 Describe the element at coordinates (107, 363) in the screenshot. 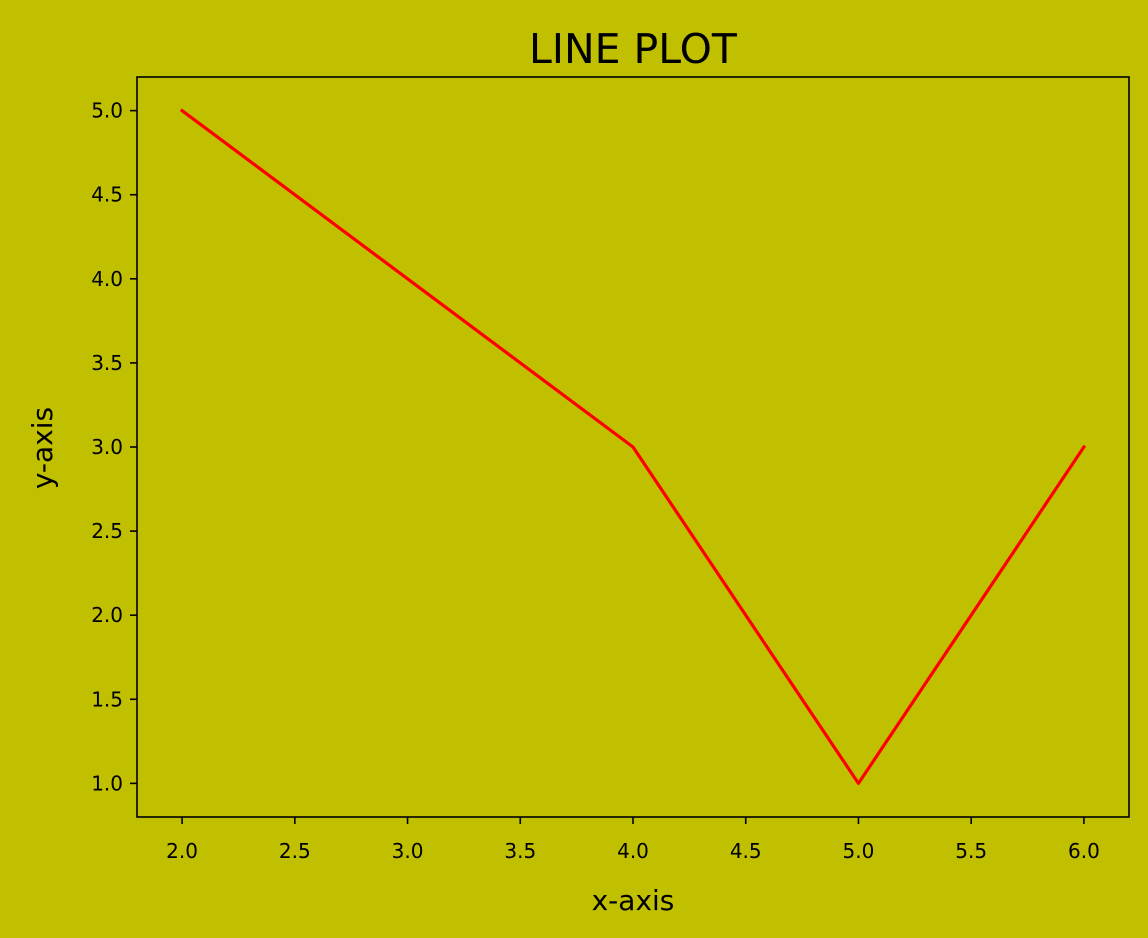

I see `y-tick-label: 3.5` at that location.